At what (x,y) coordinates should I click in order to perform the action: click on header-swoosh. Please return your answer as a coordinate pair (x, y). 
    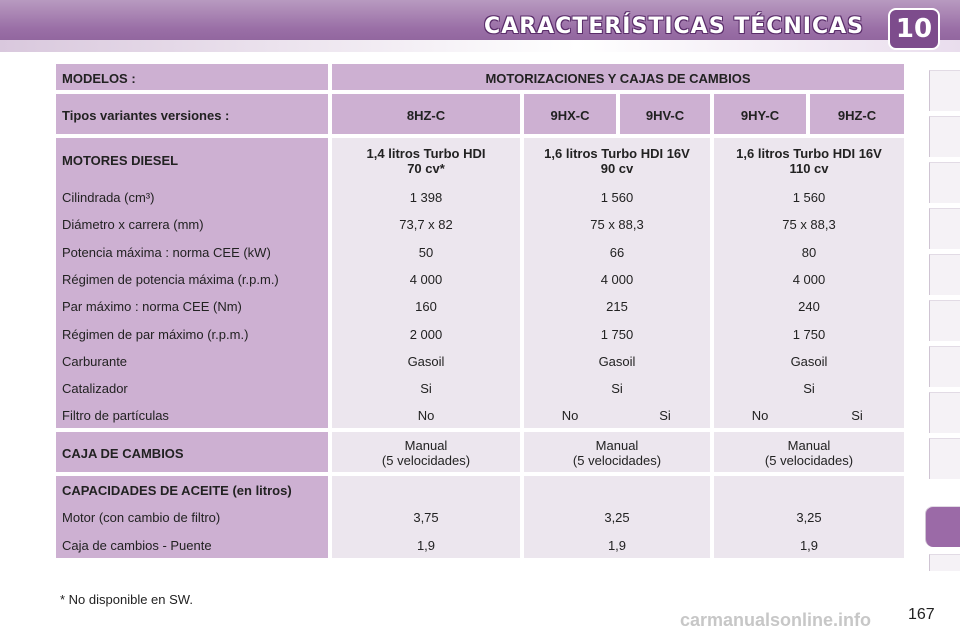
    Looking at the image, I should click on (480, 46).